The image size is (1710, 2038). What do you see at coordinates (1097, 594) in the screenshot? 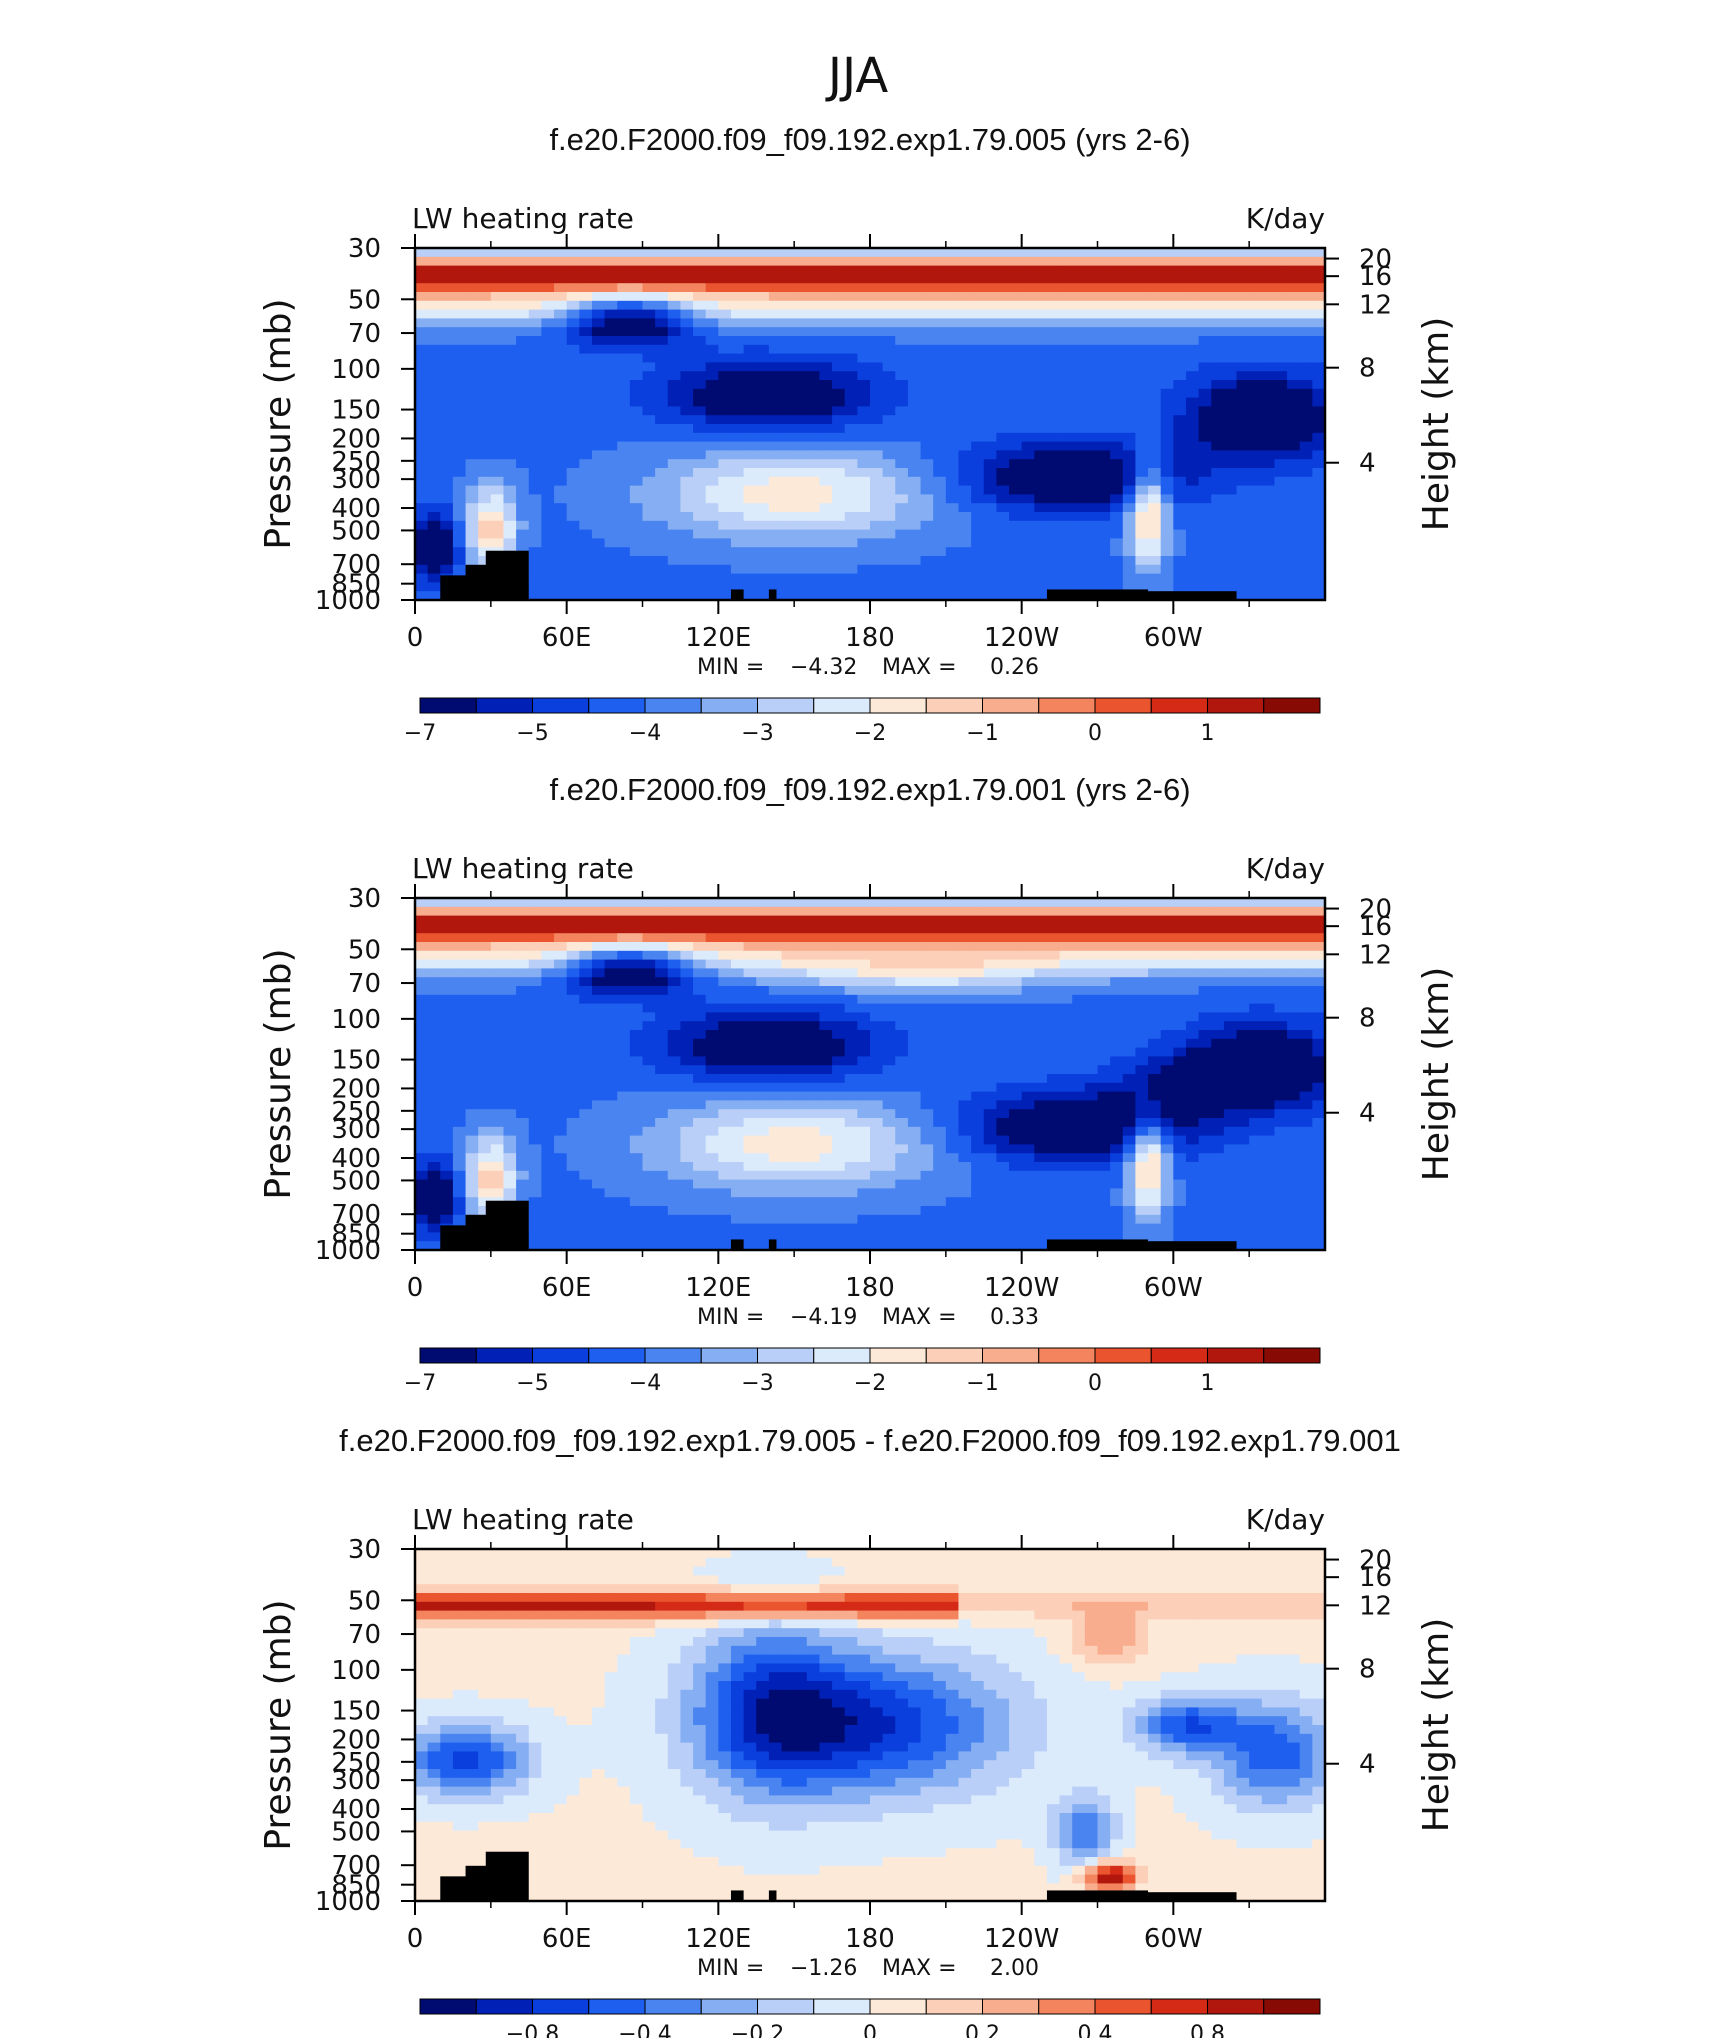
I see `topography-mask` at bounding box center [1097, 594].